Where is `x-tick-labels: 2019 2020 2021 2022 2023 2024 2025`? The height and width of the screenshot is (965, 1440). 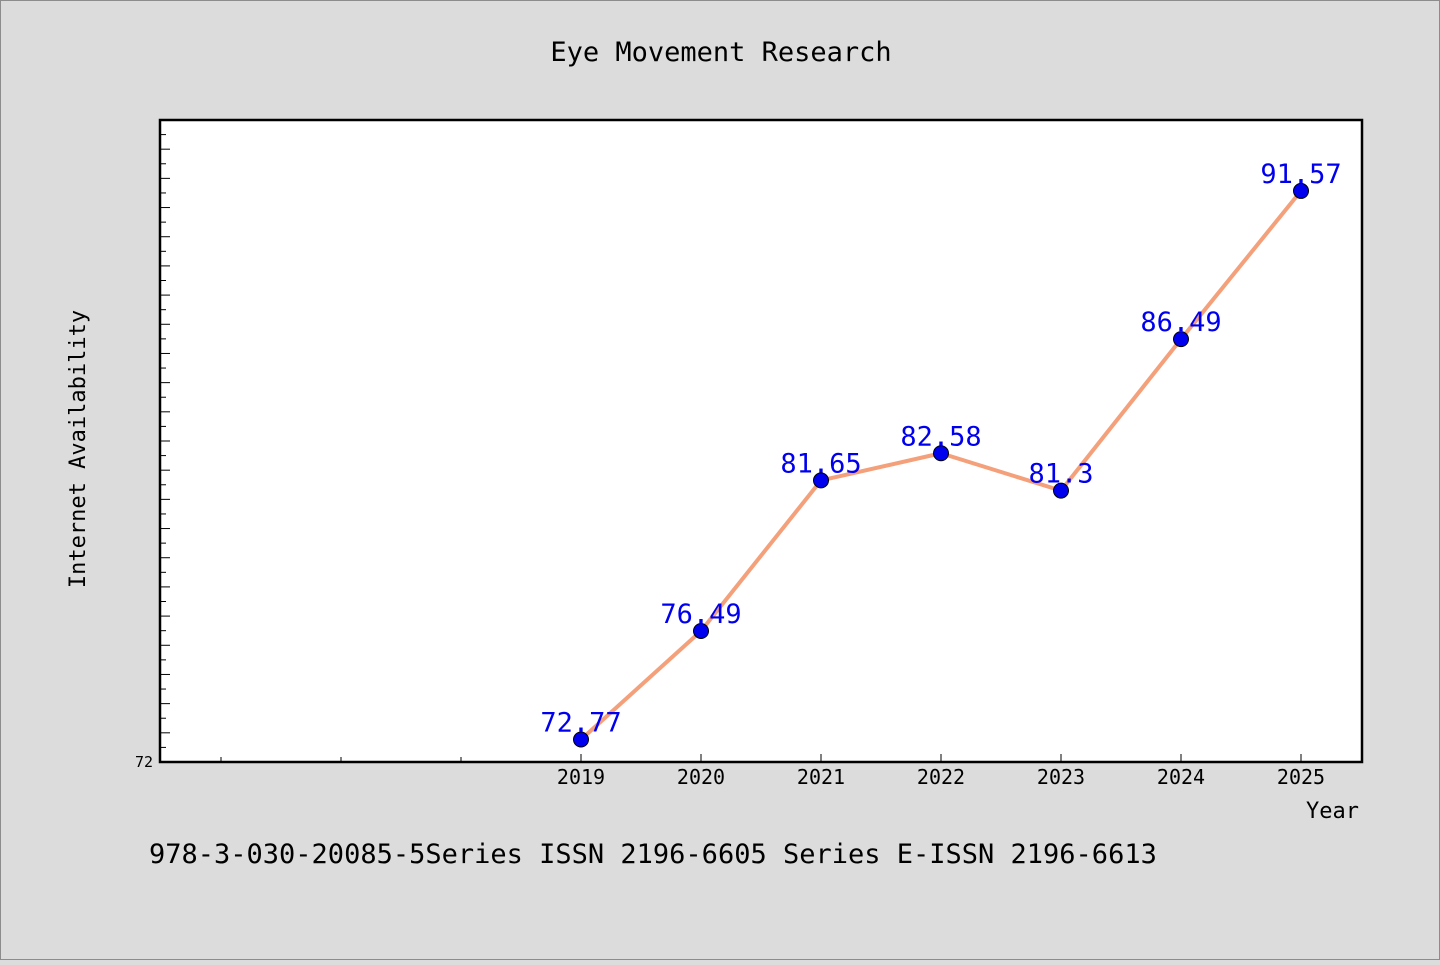
x-tick-labels: 2019 2020 2021 2022 2023 2024 2025 is located at coordinates (941, 777).